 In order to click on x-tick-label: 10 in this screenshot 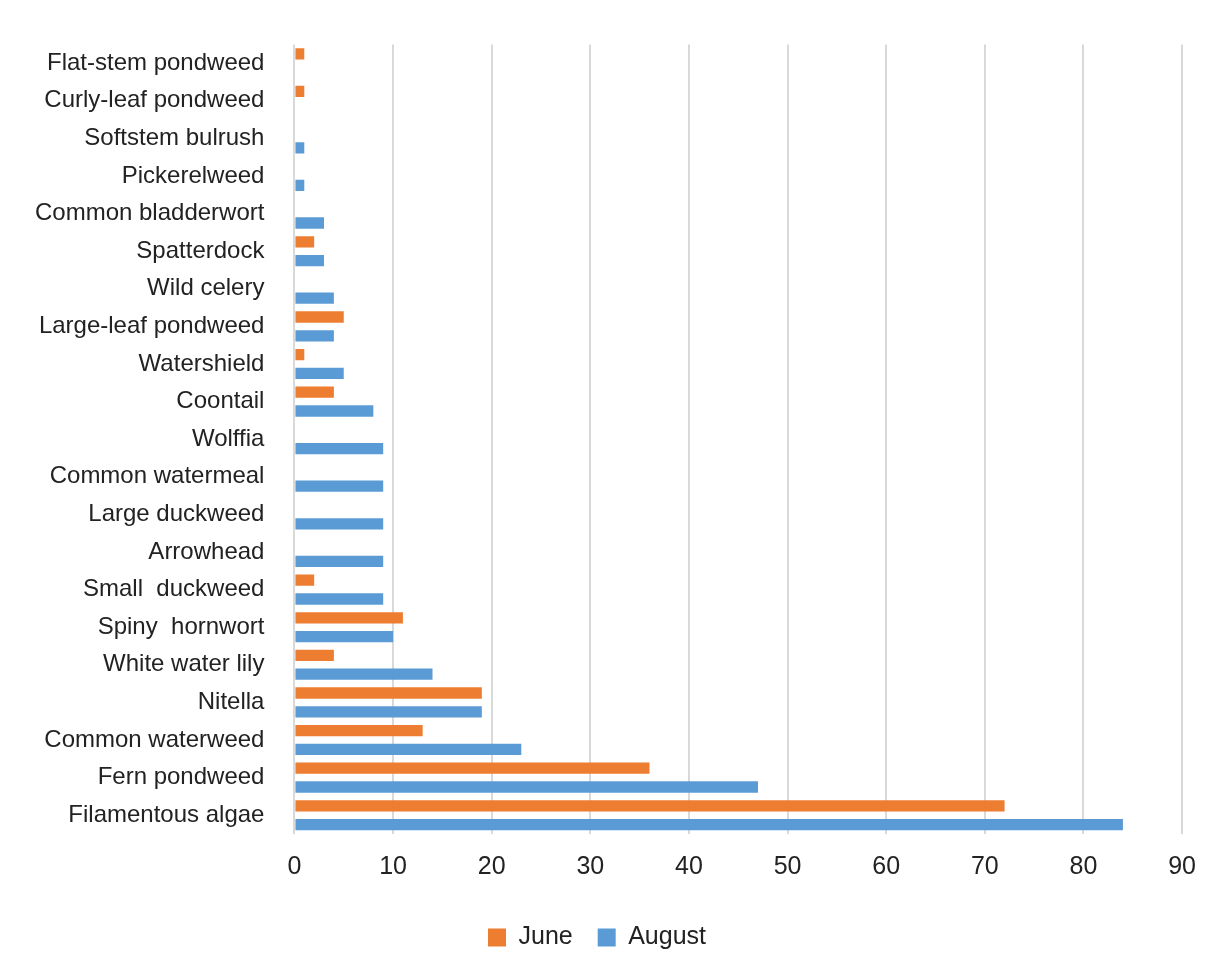, I will do `click(393, 864)`.